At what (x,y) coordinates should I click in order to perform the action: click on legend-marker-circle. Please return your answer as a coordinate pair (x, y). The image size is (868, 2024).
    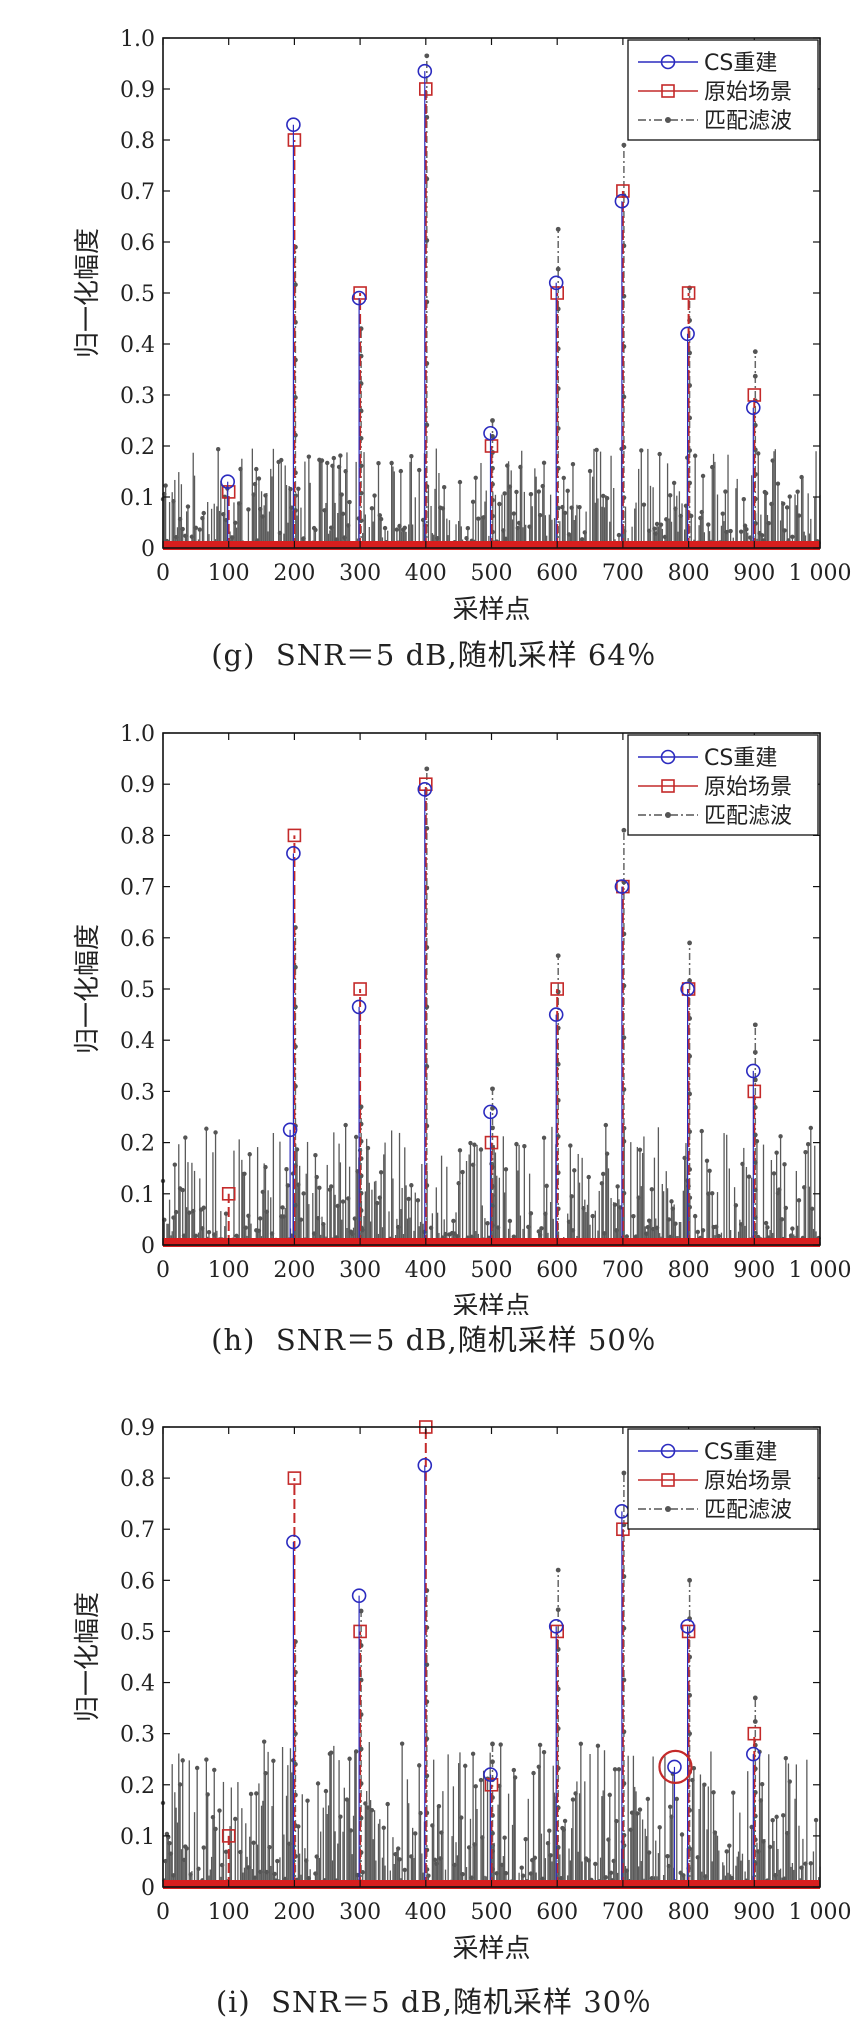
    Looking at the image, I should click on (668, 757).